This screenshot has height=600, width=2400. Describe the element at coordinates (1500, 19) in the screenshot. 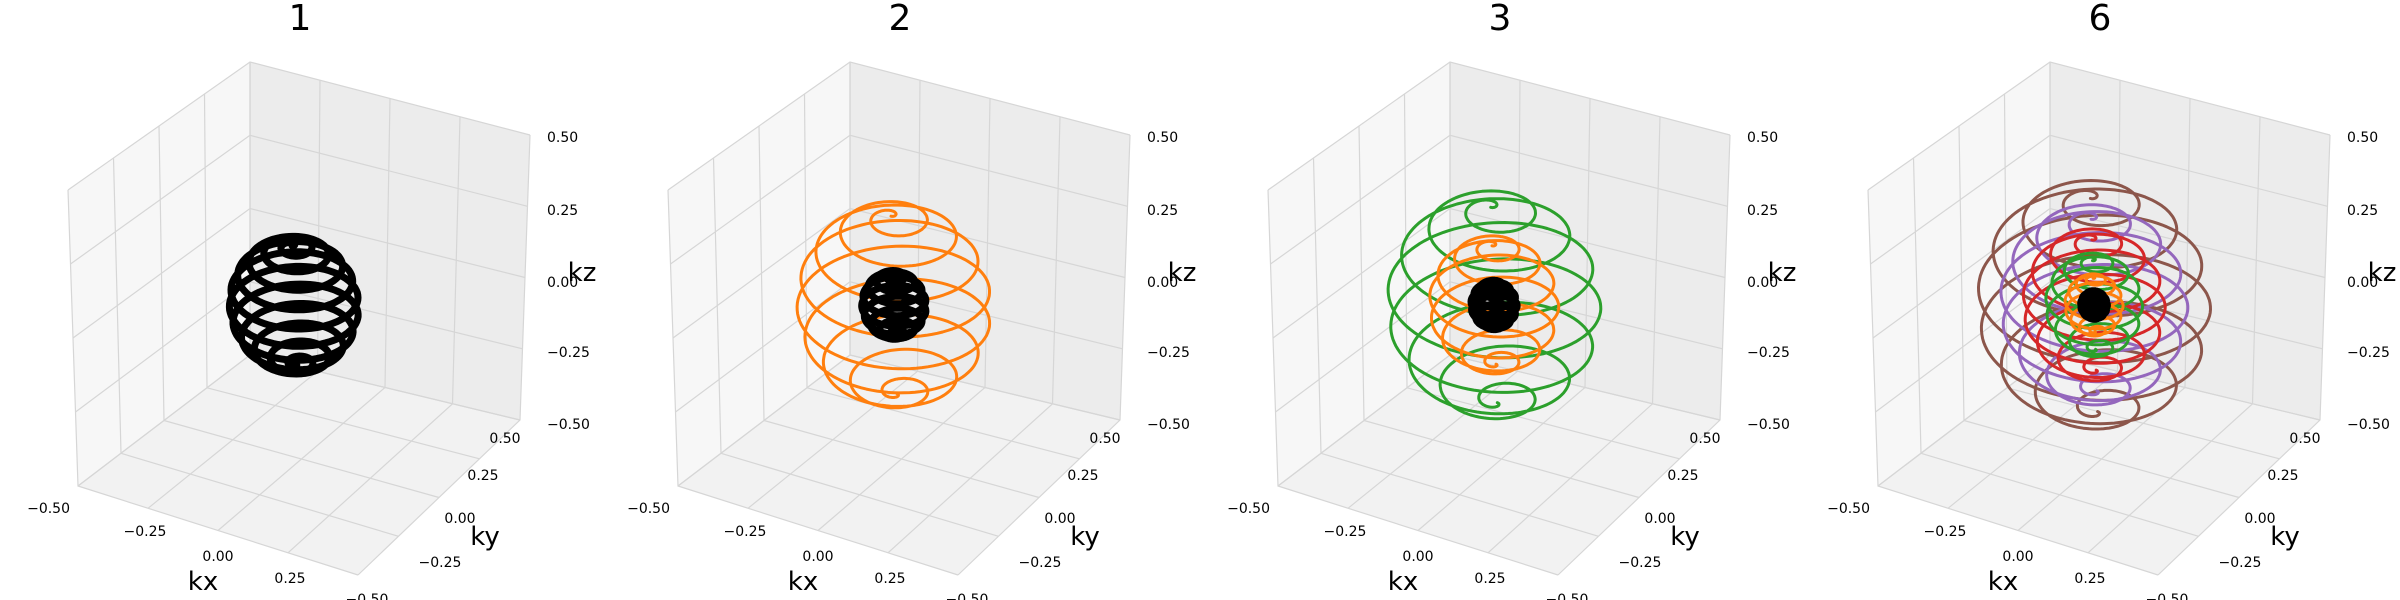

I see `panel-title: 3` at that location.